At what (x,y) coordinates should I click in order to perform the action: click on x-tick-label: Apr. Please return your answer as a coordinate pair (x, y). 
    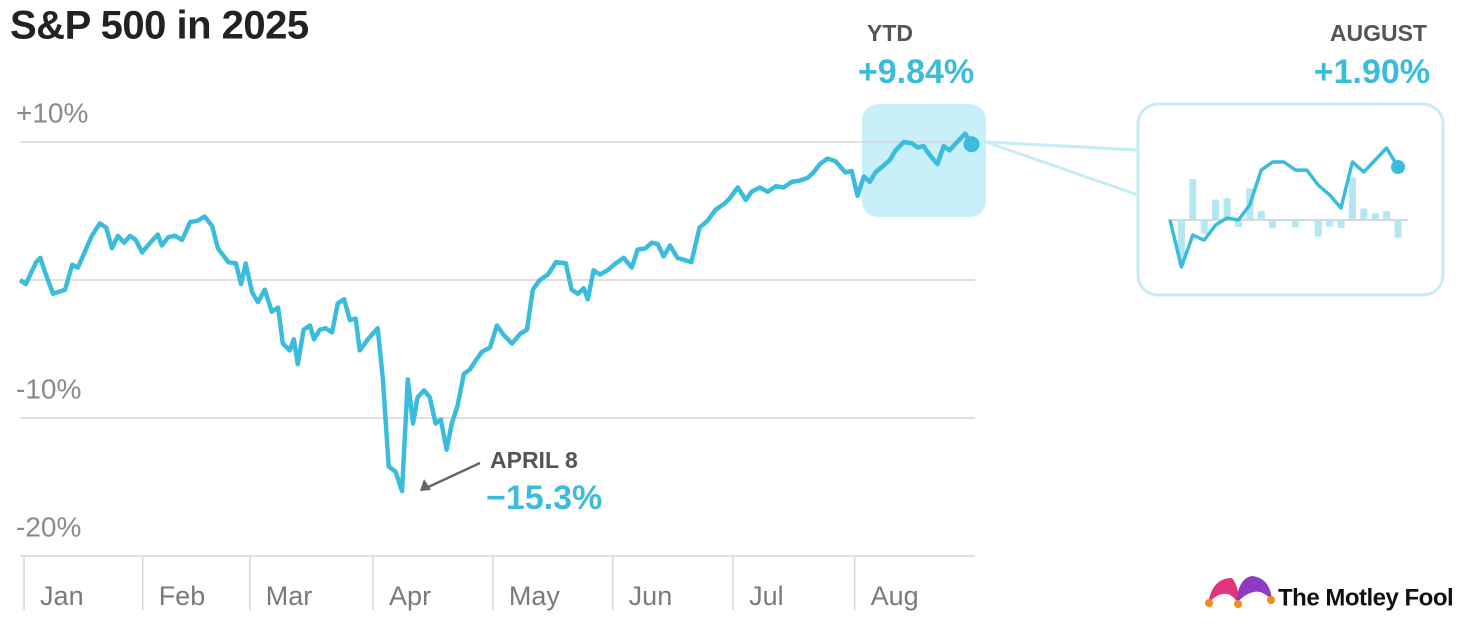
    Looking at the image, I should click on (410, 596).